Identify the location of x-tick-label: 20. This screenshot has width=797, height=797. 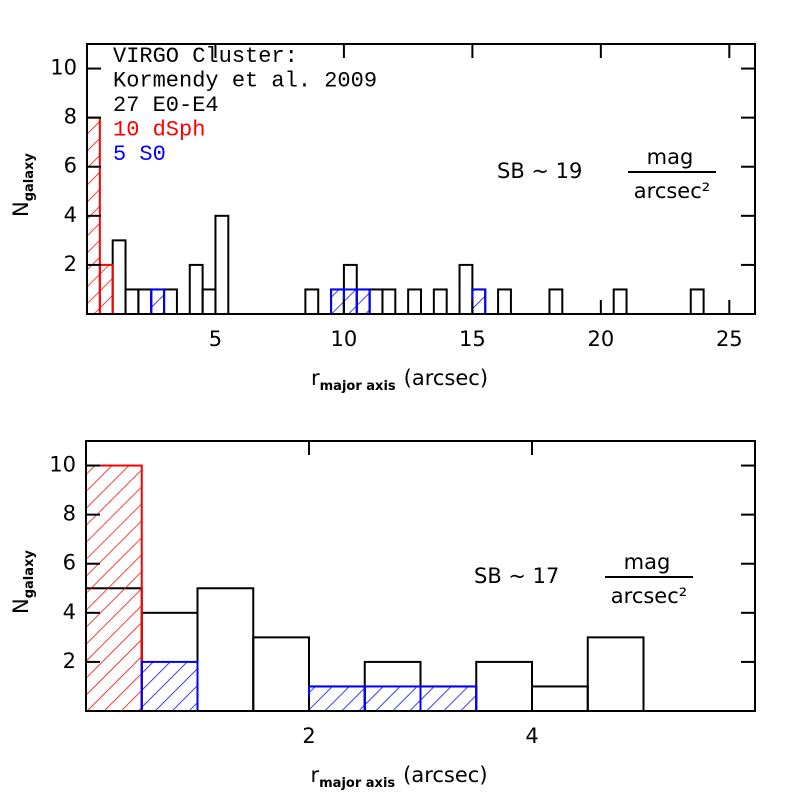
(600, 339).